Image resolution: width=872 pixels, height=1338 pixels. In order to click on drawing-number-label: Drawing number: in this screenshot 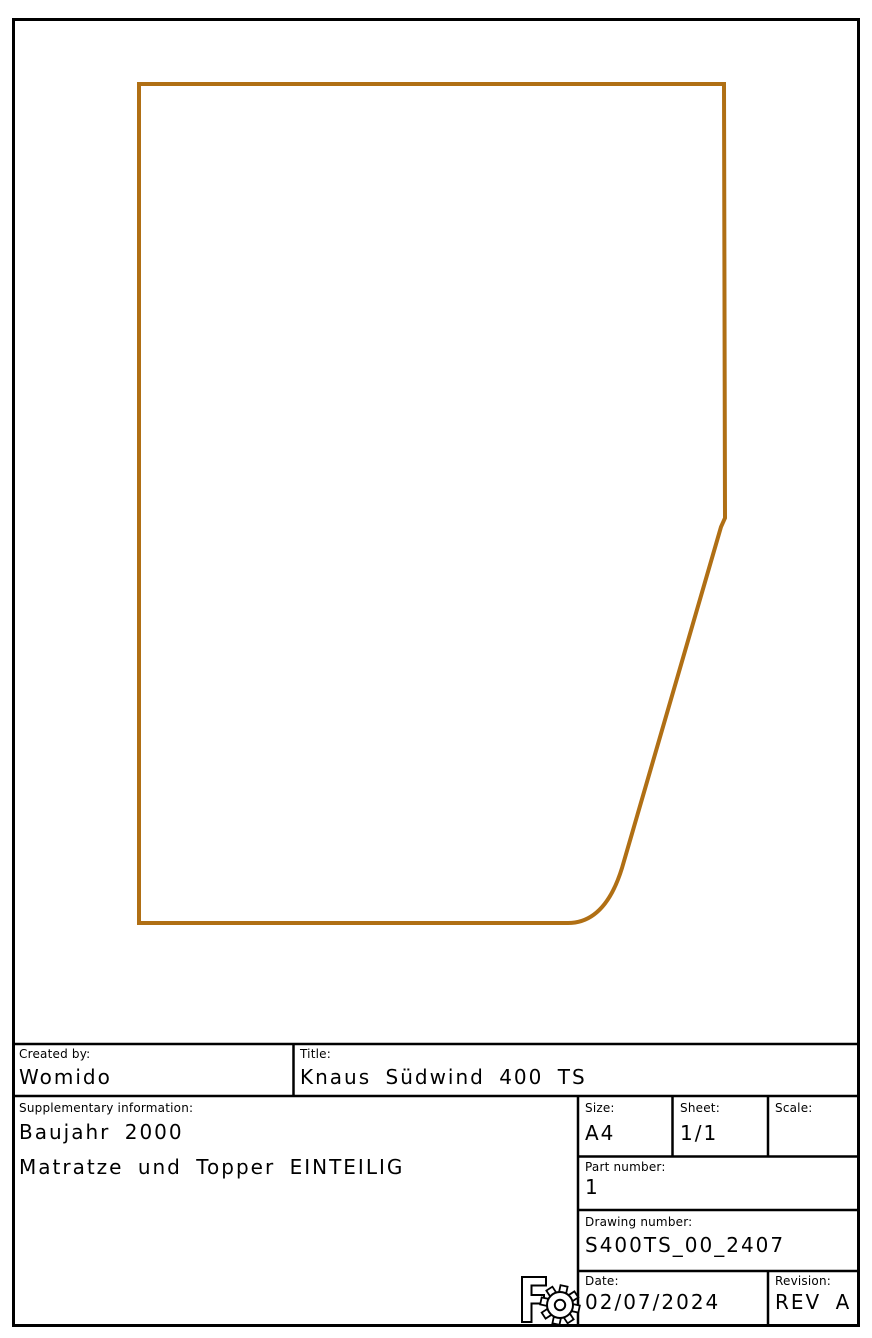, I will do `click(639, 1222)`.